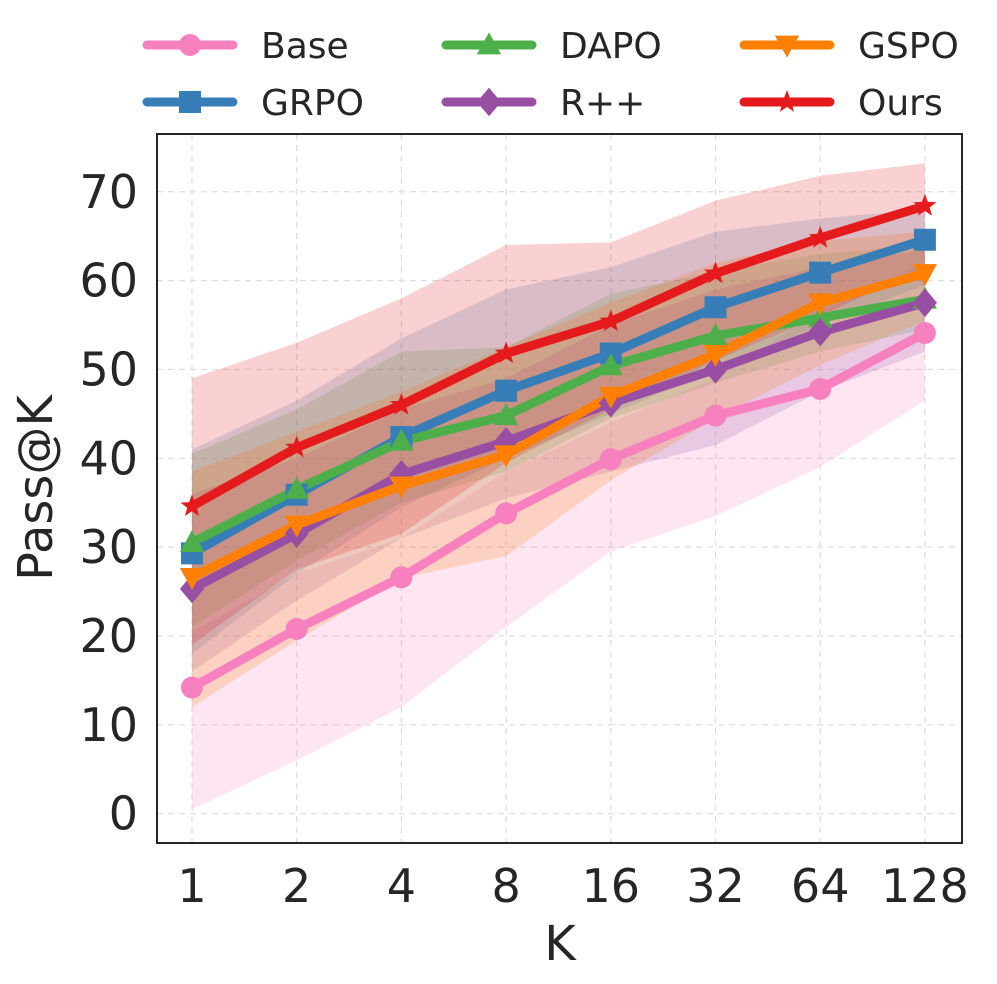 The height and width of the screenshot is (984, 997). Describe the element at coordinates (611, 46) in the screenshot. I see `legend-label-dapo: DAPO` at that location.